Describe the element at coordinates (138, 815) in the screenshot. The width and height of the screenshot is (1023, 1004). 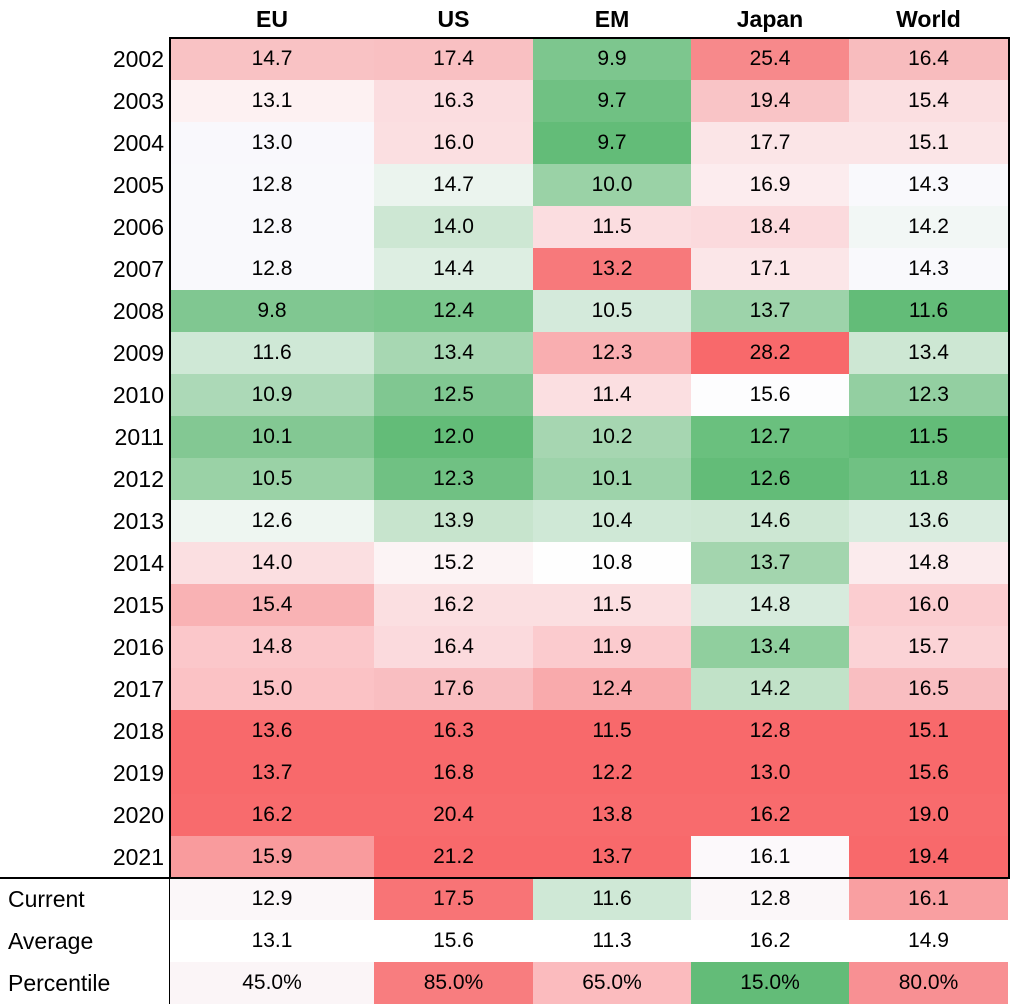
I see `row-label-2020: 2020` at that location.